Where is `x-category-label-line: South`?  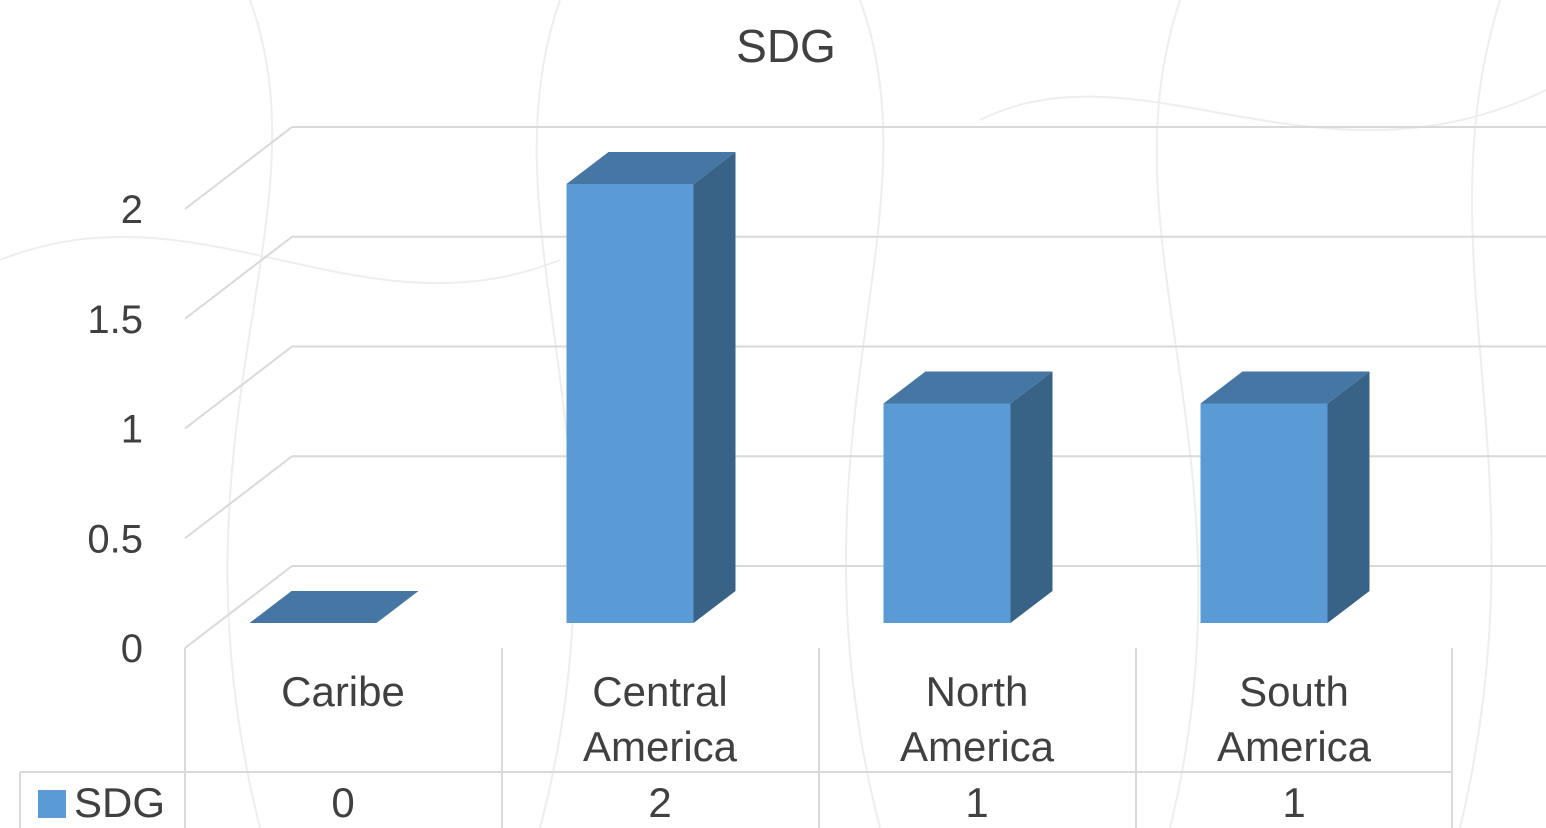
x-category-label-line: South is located at coordinates (1294, 691).